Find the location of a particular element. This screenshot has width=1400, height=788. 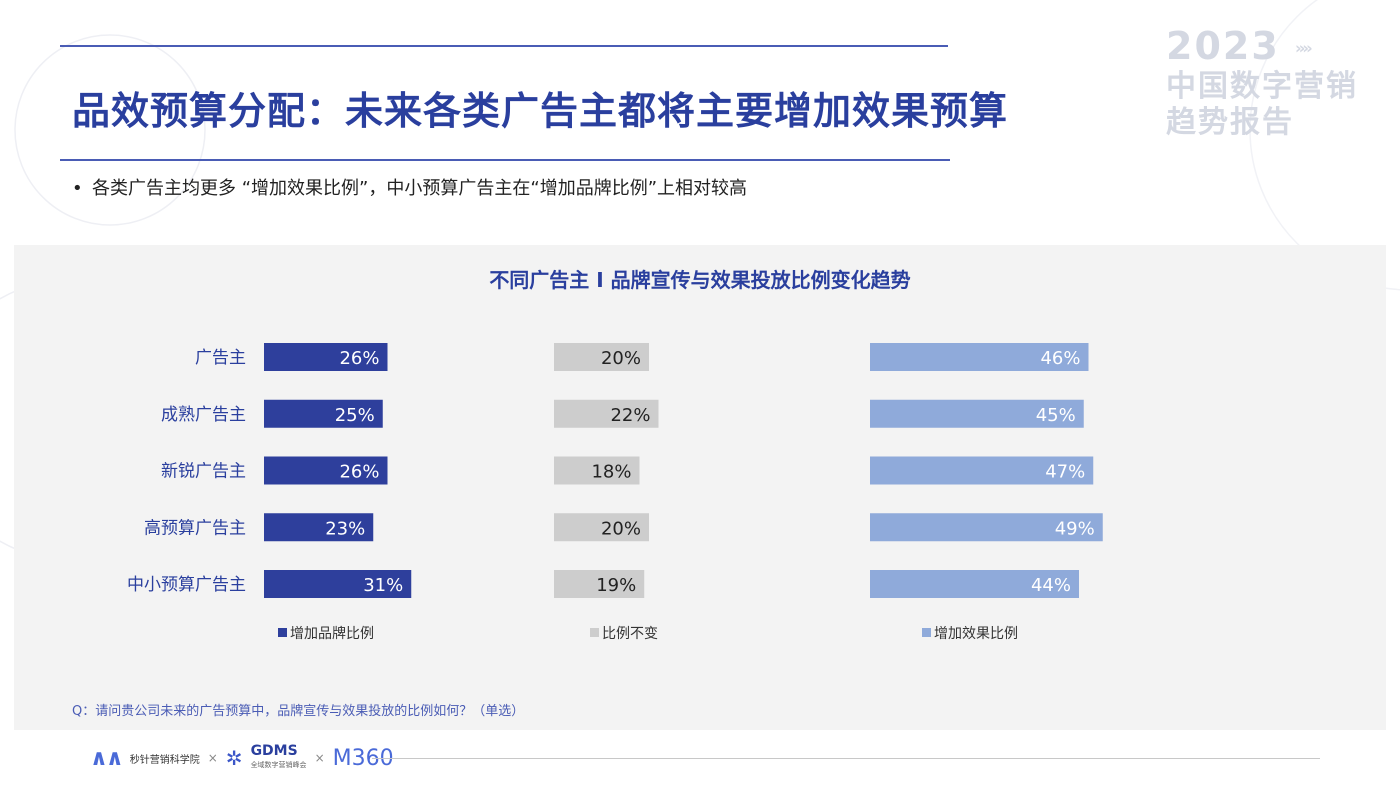

miaozhen-logo: ∧∧ is located at coordinates (107, 758).